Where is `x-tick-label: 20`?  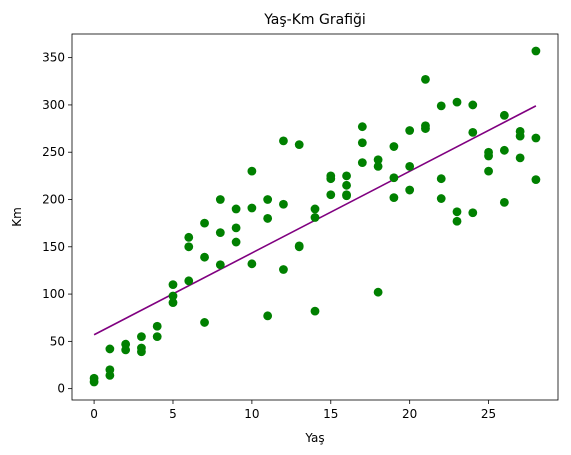 x-tick-label: 20 is located at coordinates (409, 414).